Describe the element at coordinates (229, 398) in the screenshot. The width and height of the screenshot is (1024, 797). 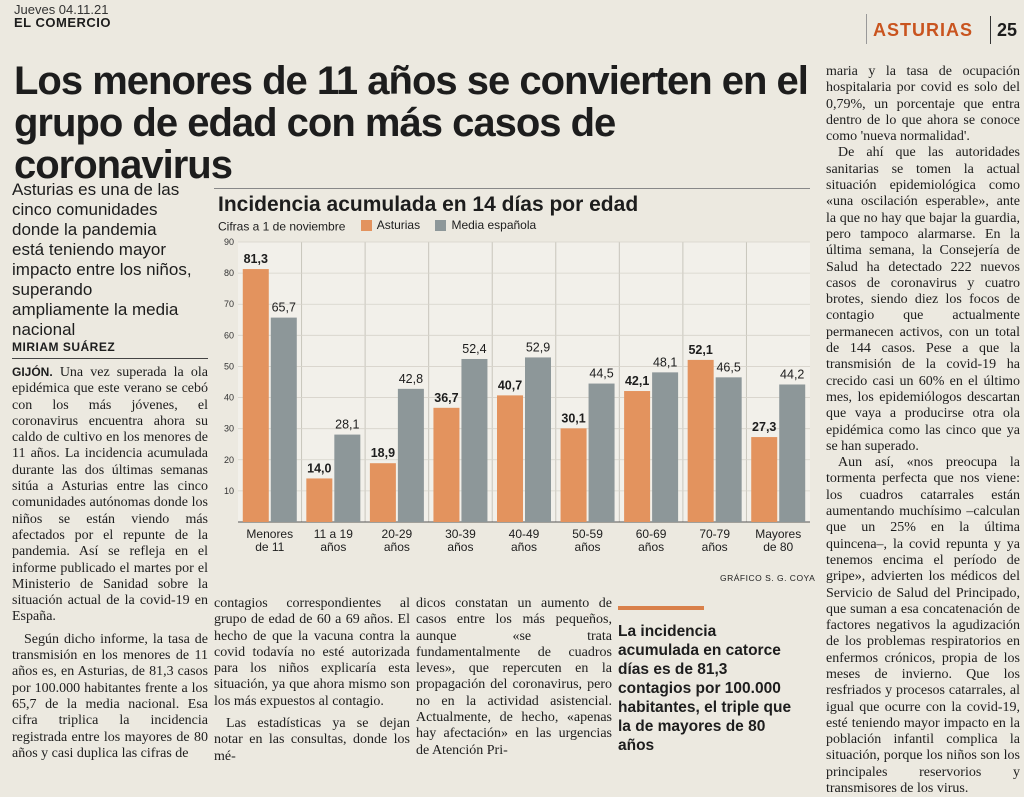
I see `y-tick-label: 40` at that location.